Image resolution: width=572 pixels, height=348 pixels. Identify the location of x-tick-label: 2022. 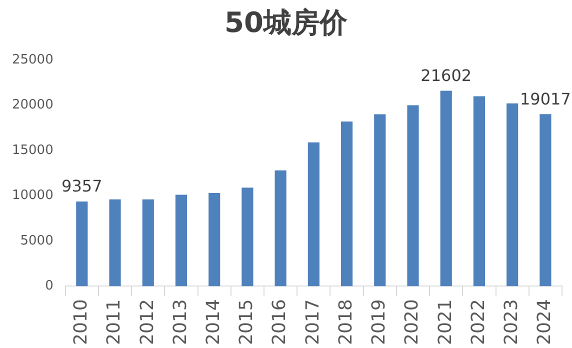
(478, 322).